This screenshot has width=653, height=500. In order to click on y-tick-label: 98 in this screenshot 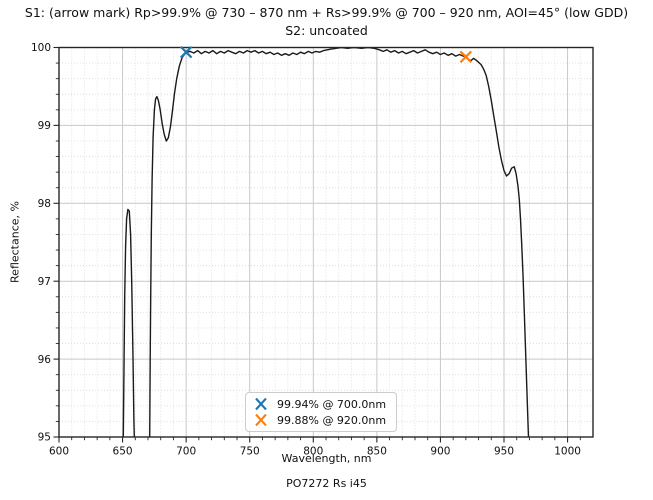, I will do `click(44, 204)`.